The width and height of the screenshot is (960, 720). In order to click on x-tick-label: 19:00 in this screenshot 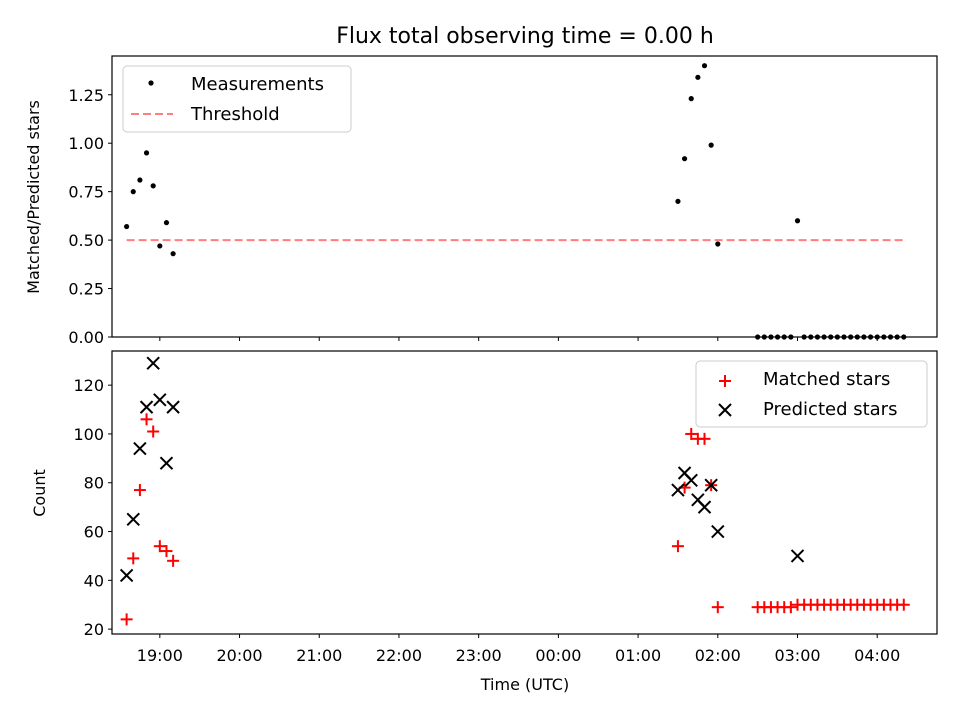, I will do `click(160, 655)`.